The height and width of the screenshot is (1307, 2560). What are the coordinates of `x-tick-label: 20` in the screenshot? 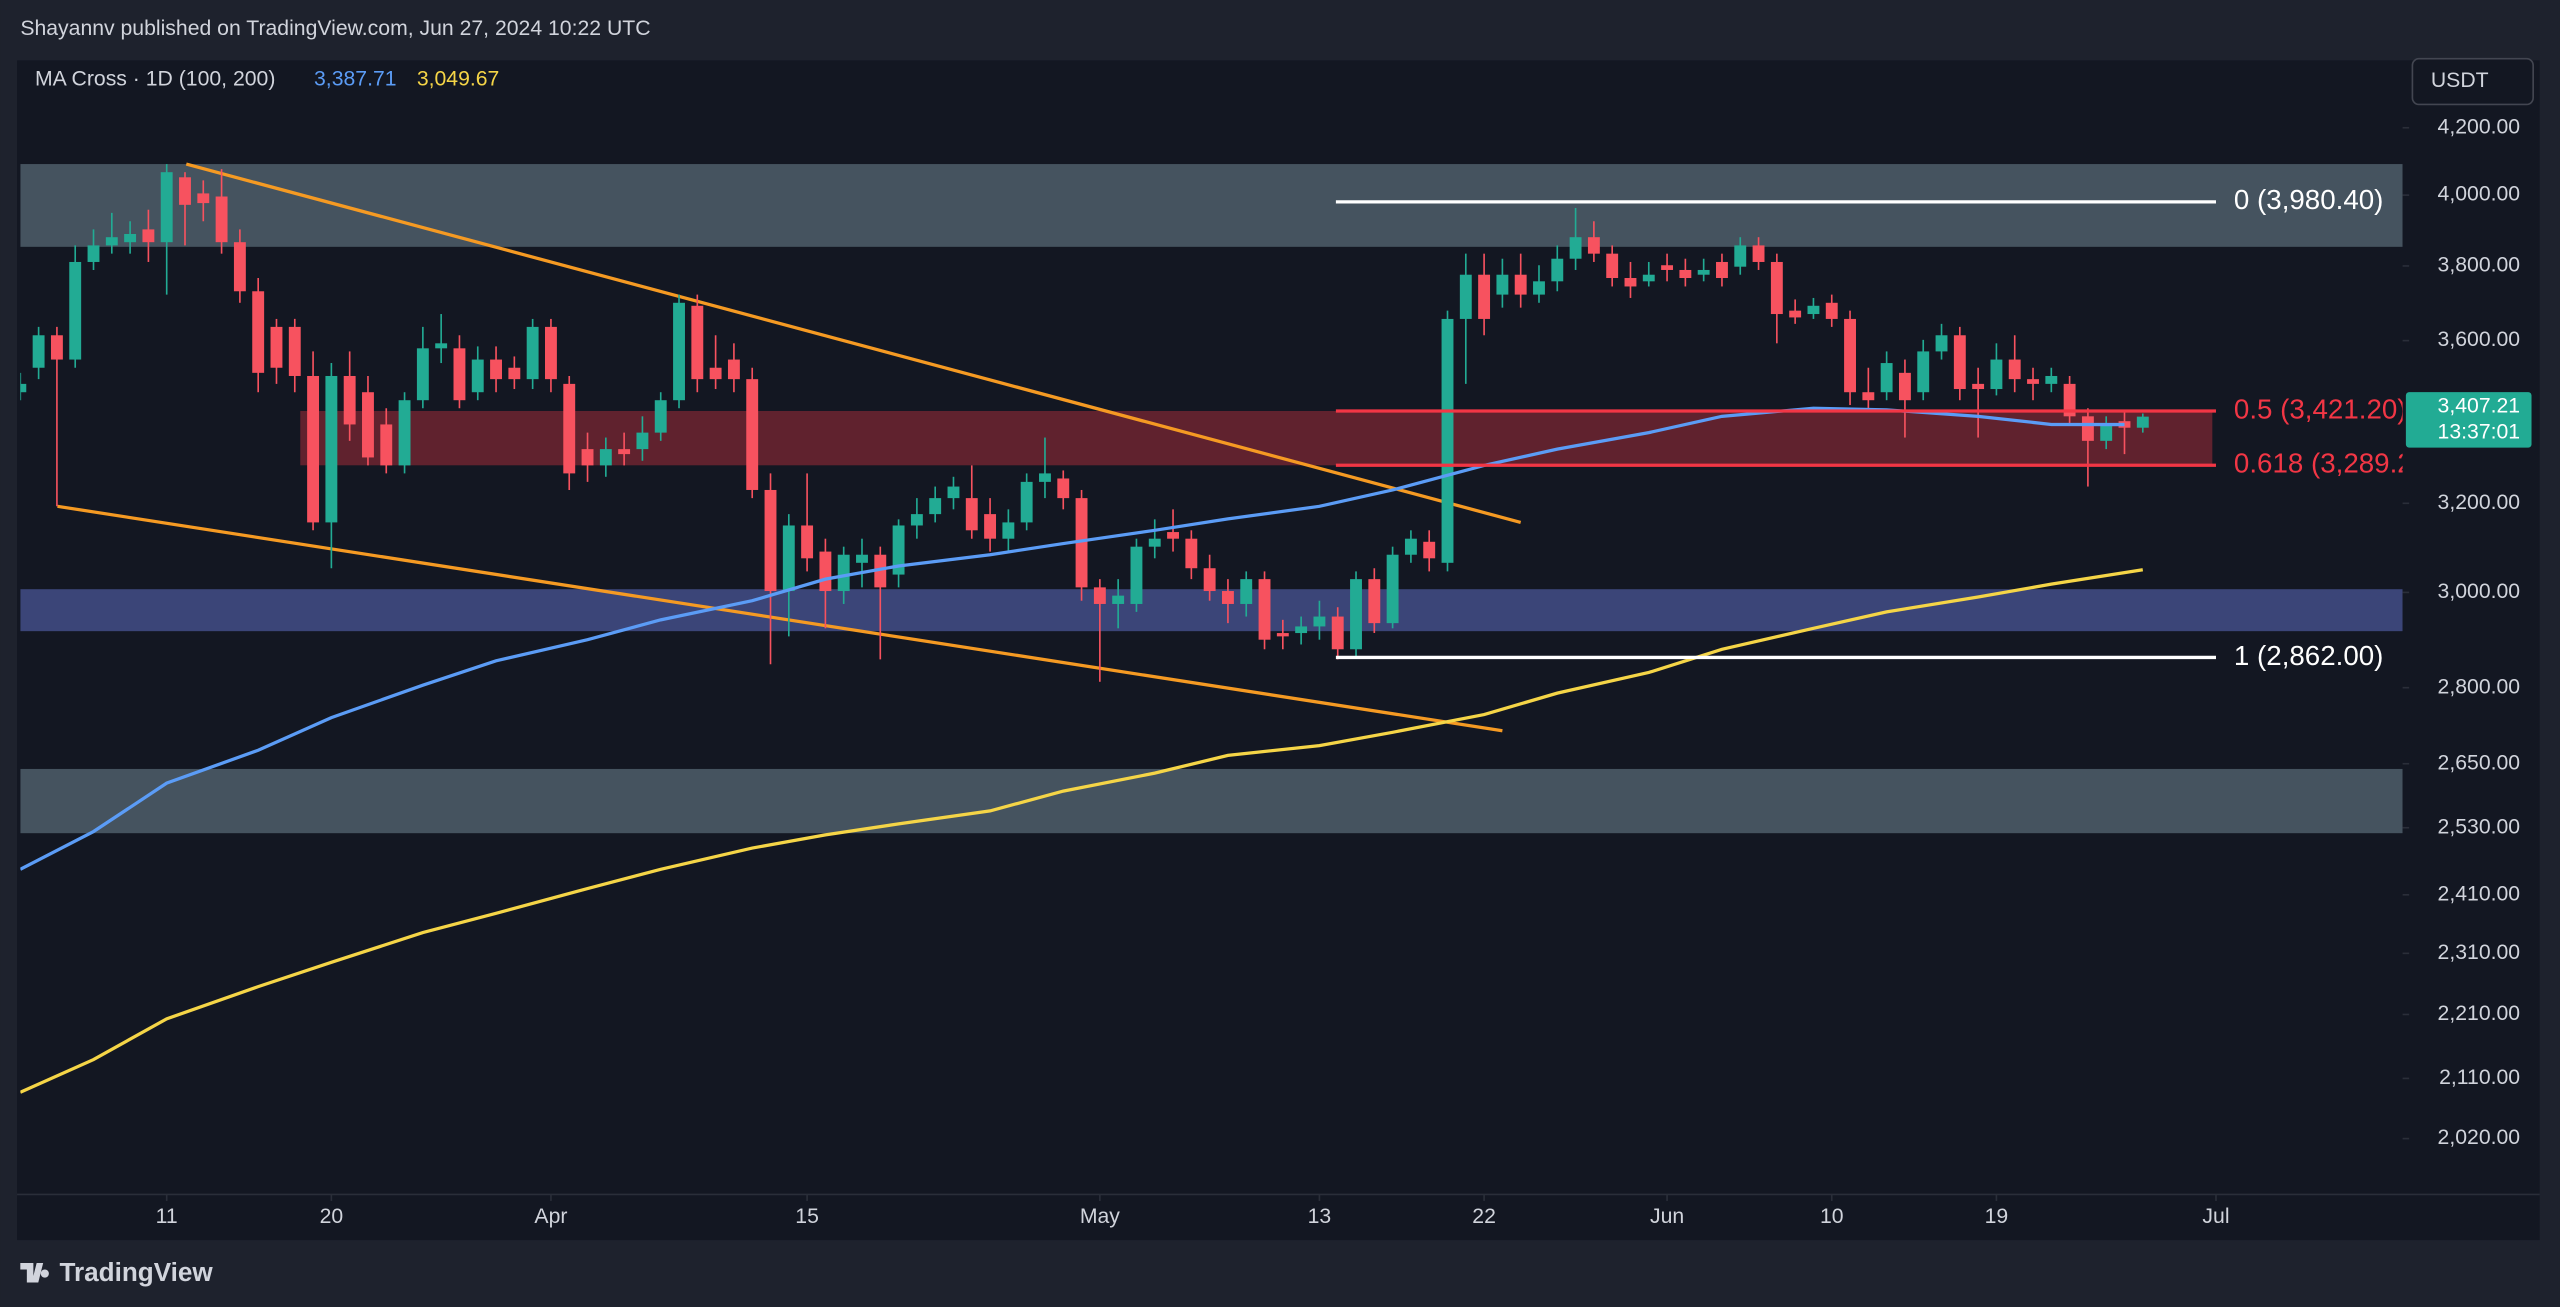 It's located at (332, 1216).